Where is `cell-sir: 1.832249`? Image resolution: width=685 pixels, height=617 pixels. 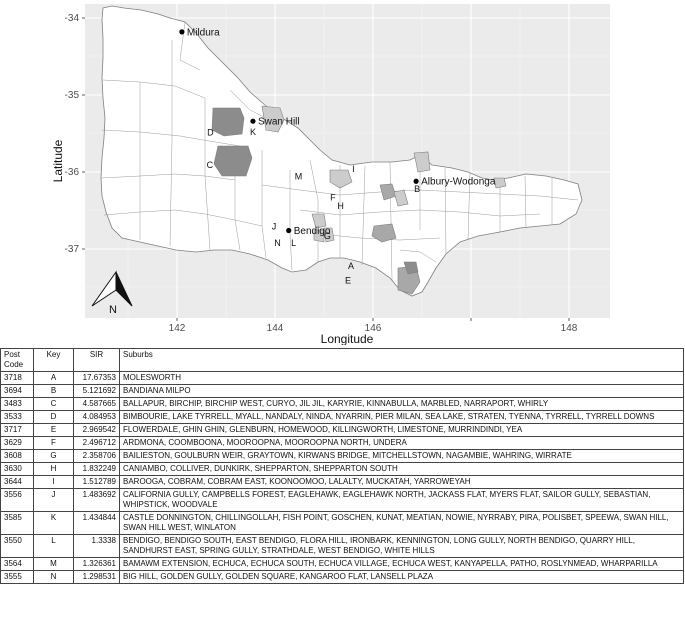 cell-sir: 1.832249 is located at coordinates (96, 469).